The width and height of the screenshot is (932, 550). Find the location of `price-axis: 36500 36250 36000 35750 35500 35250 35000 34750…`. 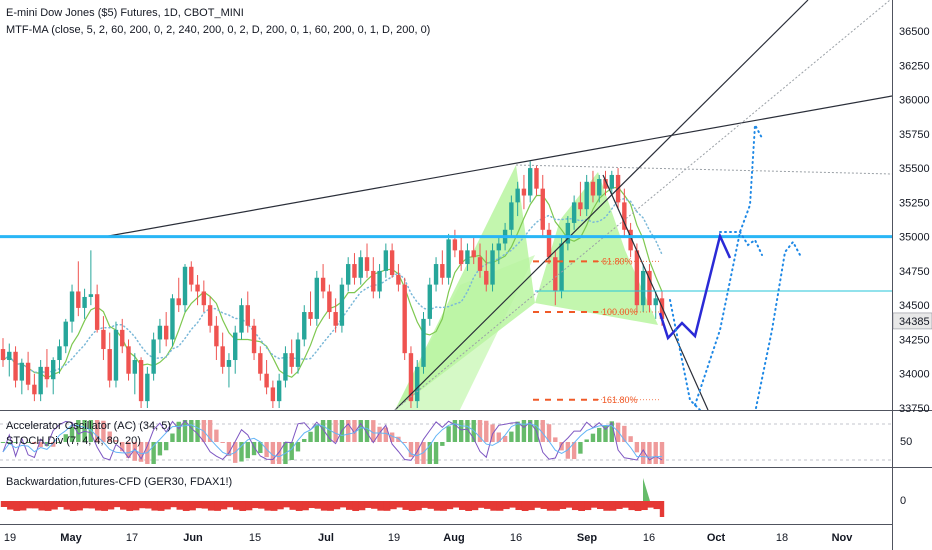

price-axis: 36500 36250 36000 35750 35500 35250 35000 34750… is located at coordinates (914, 220).